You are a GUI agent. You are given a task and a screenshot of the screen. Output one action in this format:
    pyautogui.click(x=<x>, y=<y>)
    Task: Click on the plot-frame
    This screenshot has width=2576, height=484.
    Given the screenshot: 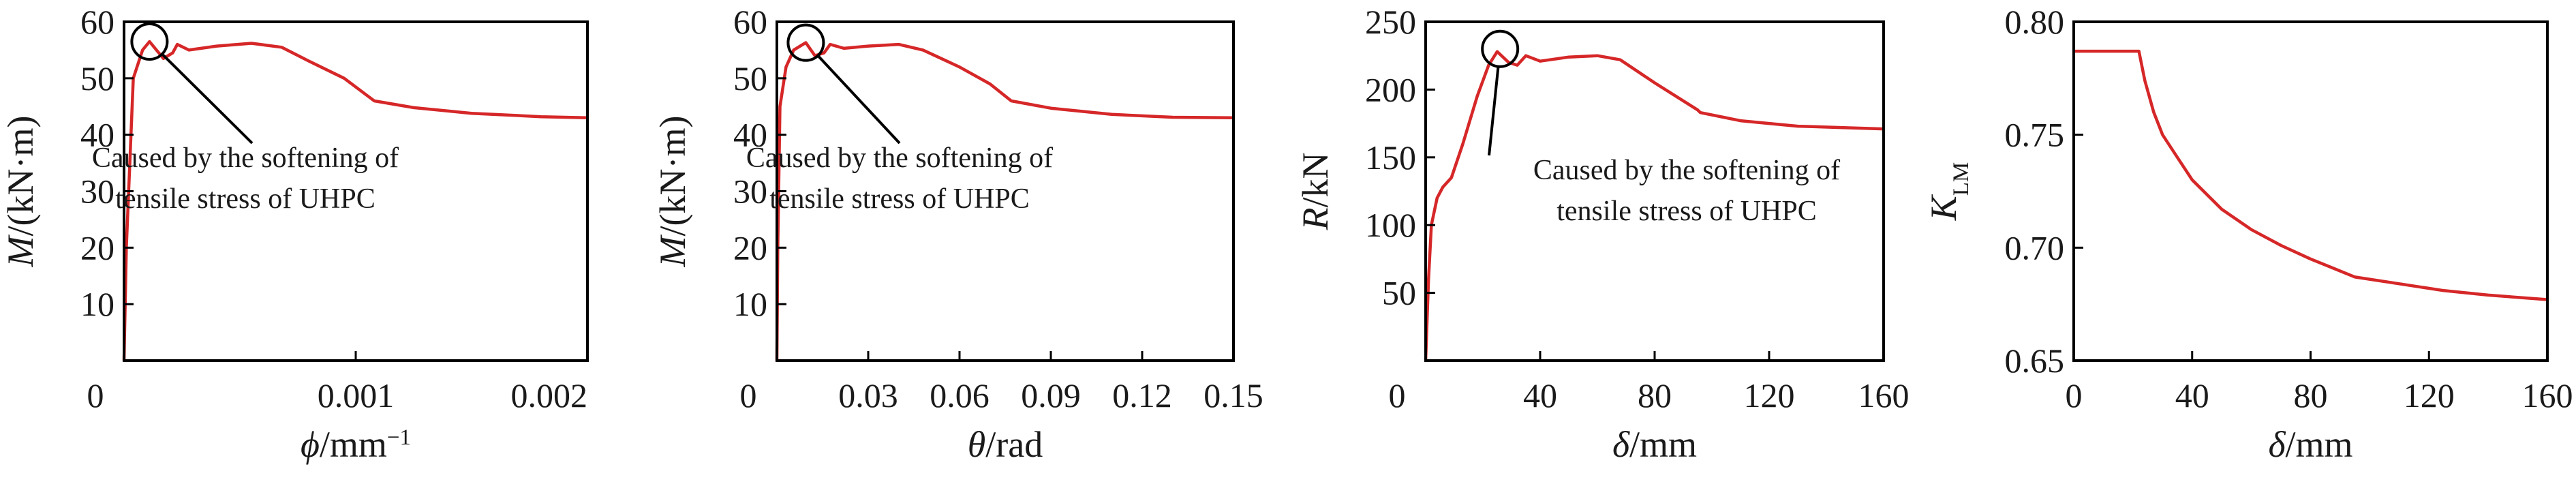 What is the action you would take?
    pyautogui.click(x=1654, y=191)
    